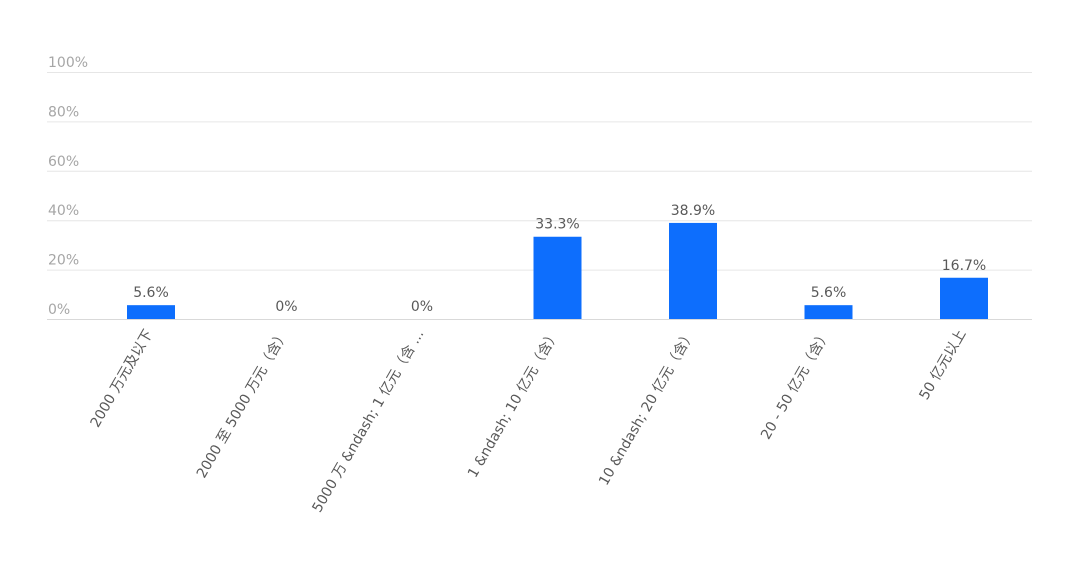 Image resolution: width=1080 pixels, height=567 pixels. I want to click on data-label: 16.7%, so click(964, 266).